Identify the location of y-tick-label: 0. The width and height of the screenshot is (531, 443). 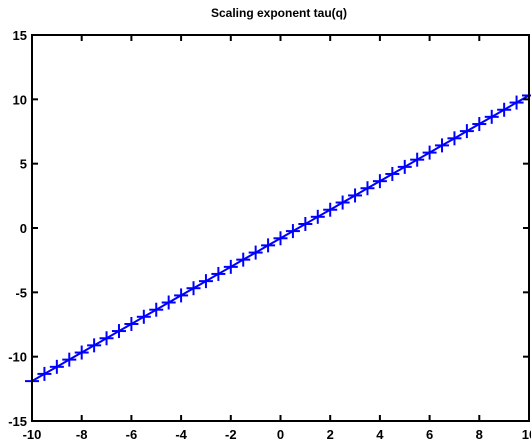
(23, 228).